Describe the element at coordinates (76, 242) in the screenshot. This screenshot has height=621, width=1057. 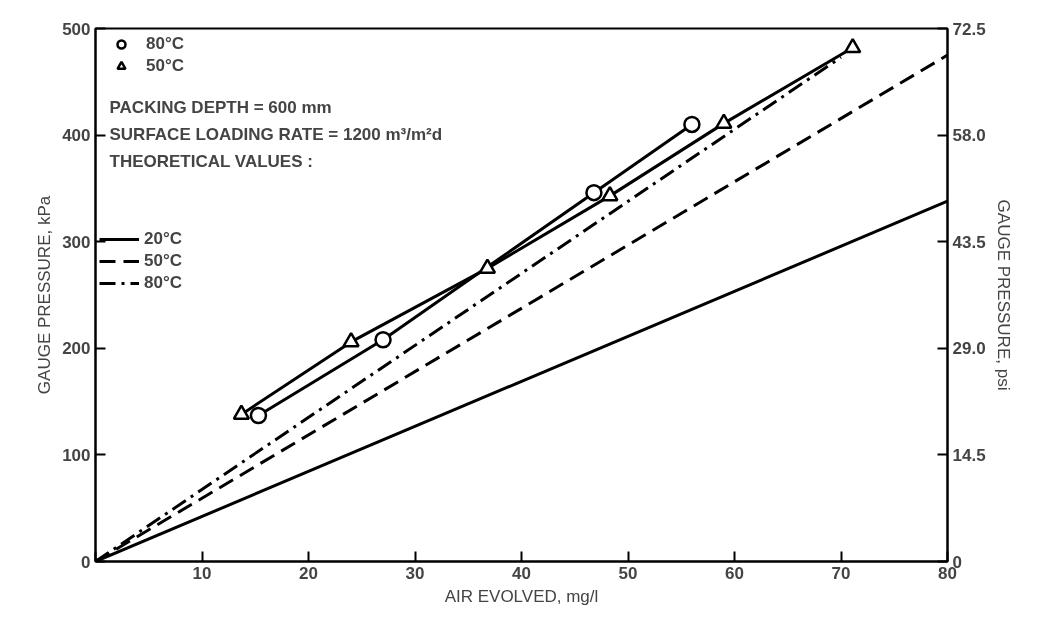
I see `y-tick-label: 300` at that location.